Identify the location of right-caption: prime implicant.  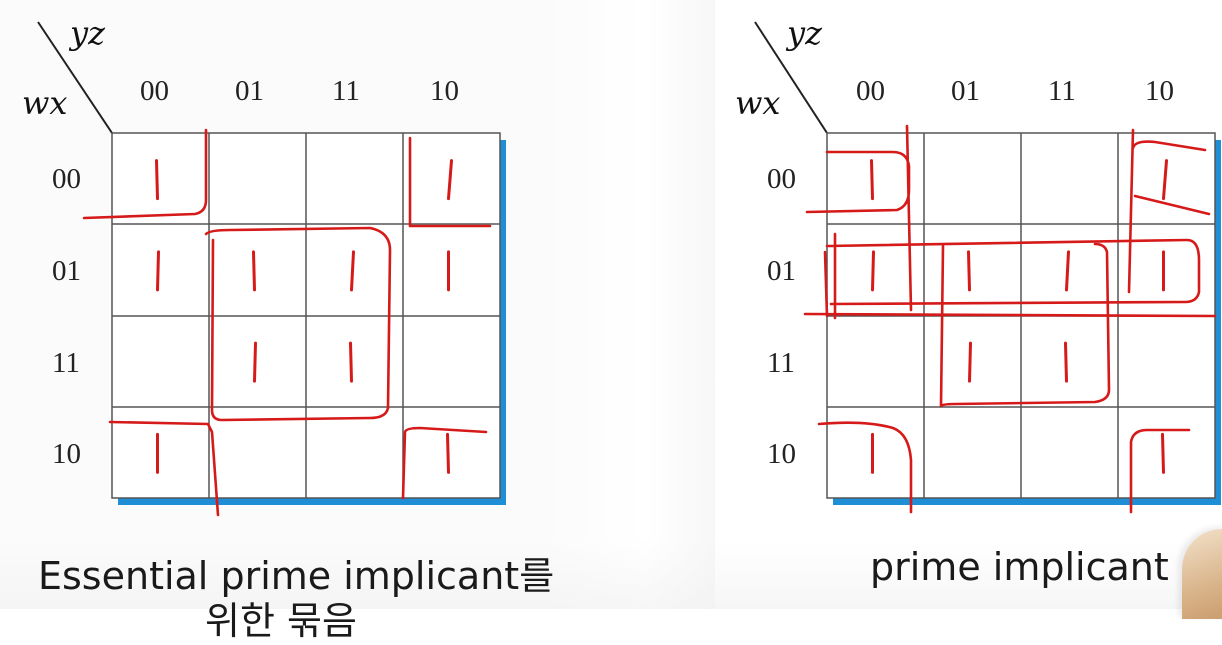
(1019, 567).